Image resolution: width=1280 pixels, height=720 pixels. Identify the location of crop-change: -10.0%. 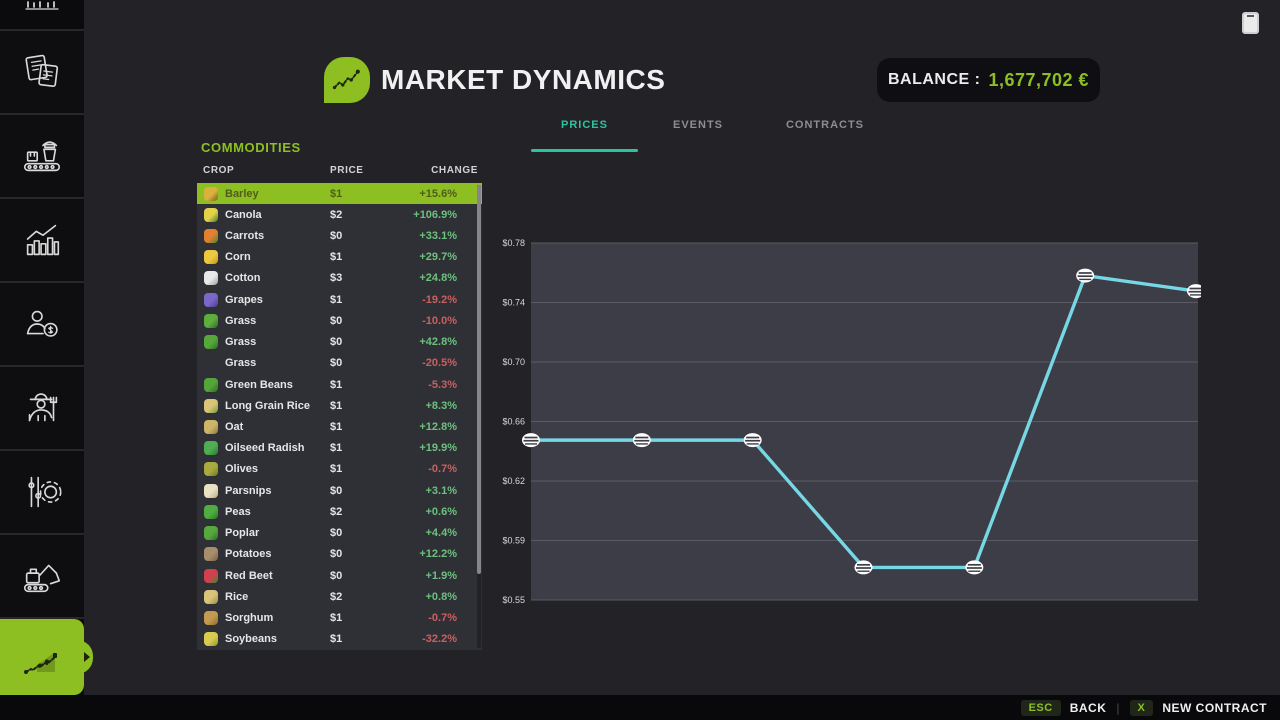
(439, 320).